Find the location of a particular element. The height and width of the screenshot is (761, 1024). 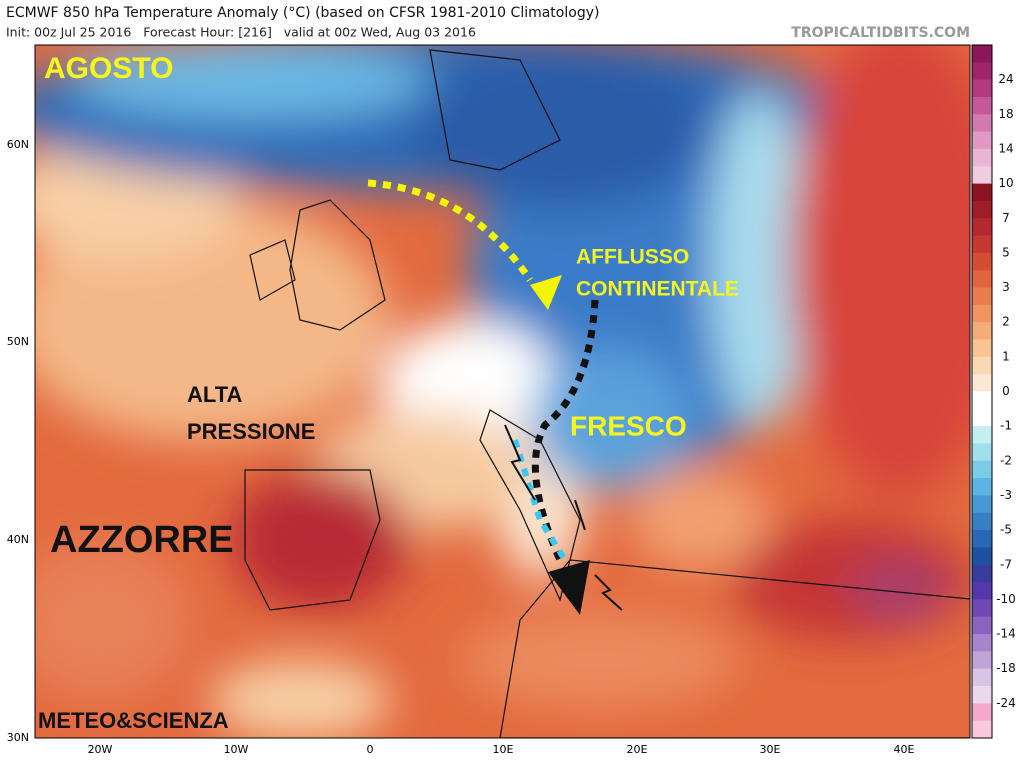

annotation: CONTINENTALE is located at coordinates (657, 289).